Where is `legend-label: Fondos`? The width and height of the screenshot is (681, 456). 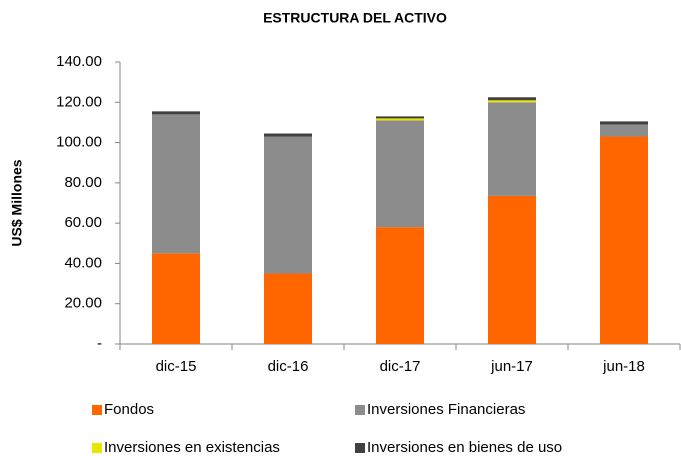
legend-label: Fondos is located at coordinates (129, 409).